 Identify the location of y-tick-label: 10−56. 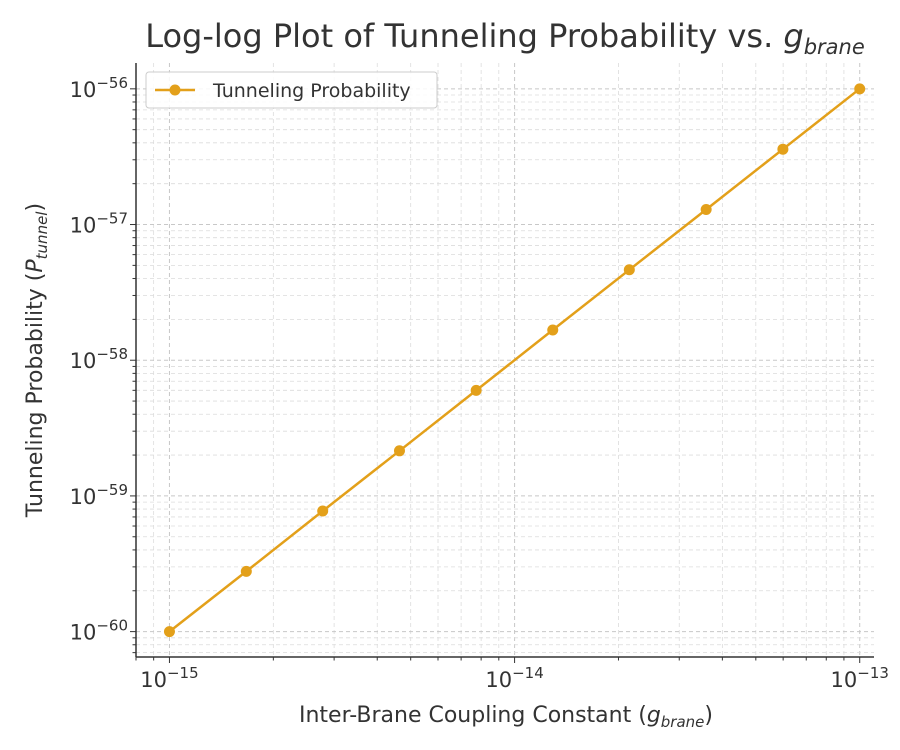
(99, 88).